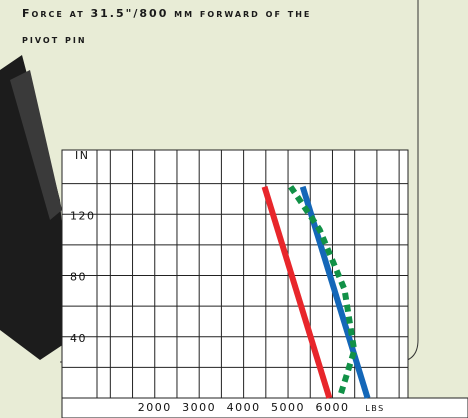 This screenshot has width=468, height=418. Describe the element at coordinates (83, 215) in the screenshot. I see `y-tick-label: 120` at that location.